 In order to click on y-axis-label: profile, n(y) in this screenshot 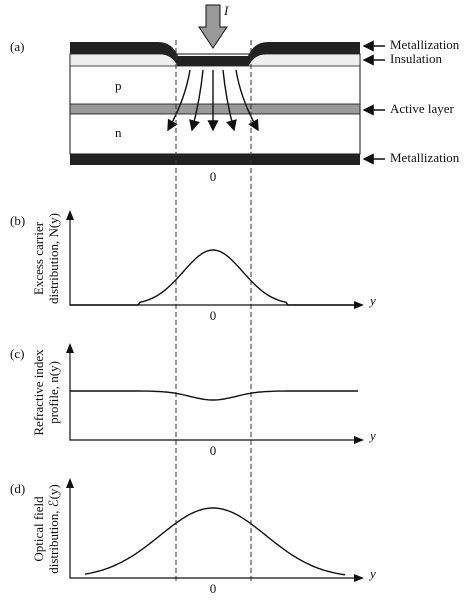, I will do `click(53, 392)`.